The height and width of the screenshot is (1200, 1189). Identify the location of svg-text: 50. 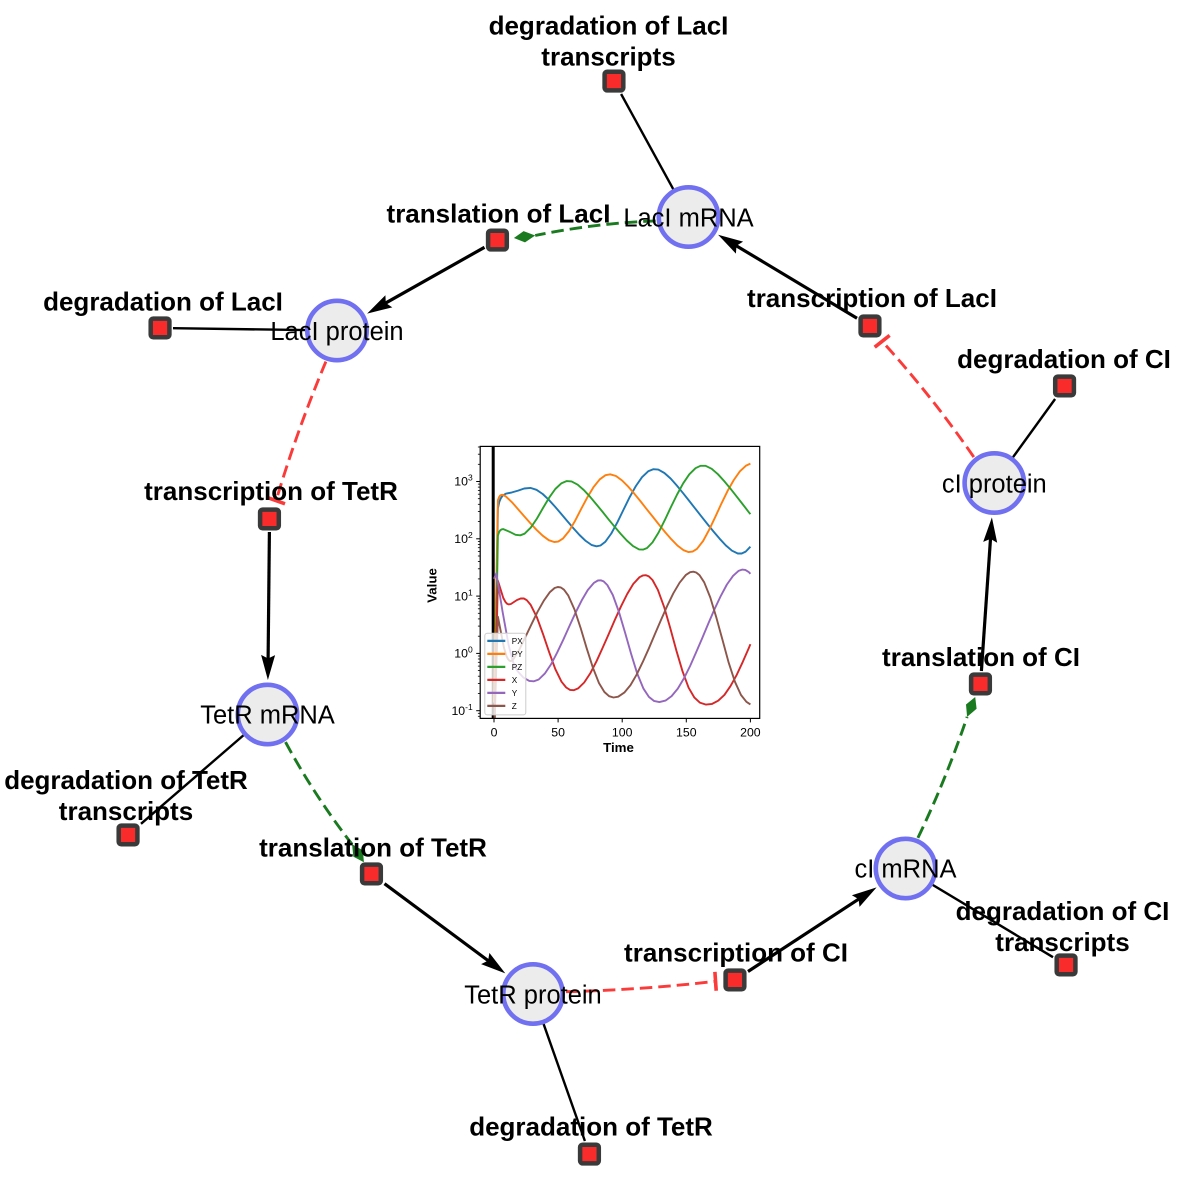
(558, 733).